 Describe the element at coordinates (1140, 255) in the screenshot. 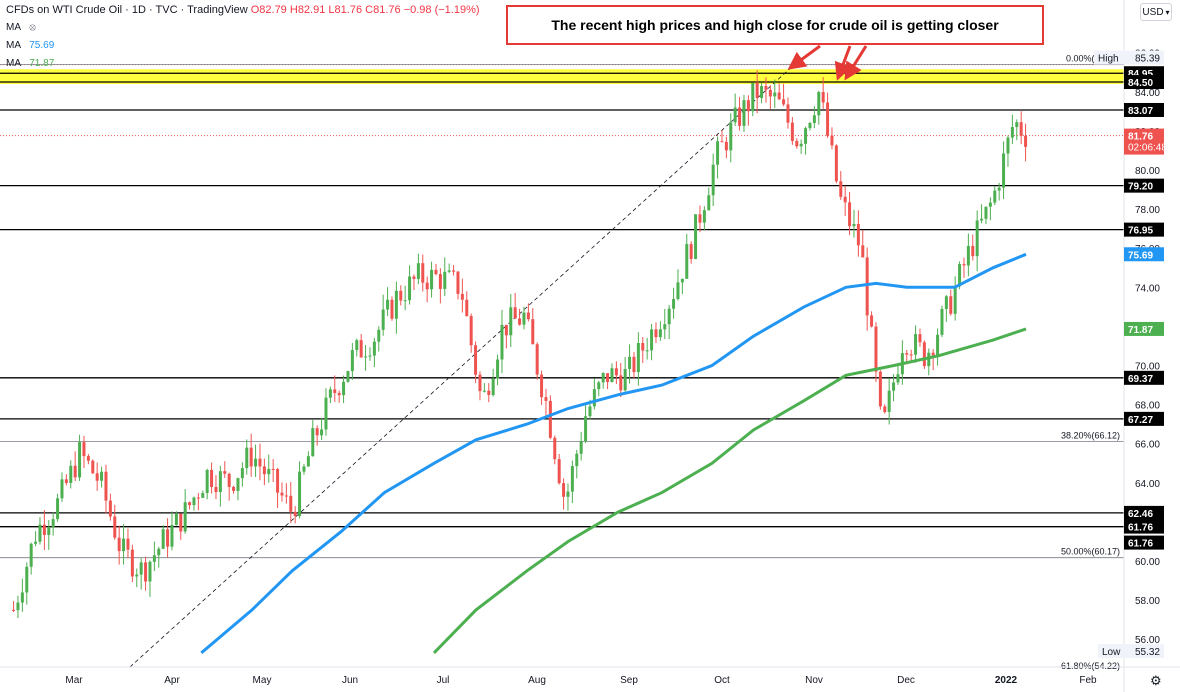

I see `ma-100-label: 75.69` at that location.